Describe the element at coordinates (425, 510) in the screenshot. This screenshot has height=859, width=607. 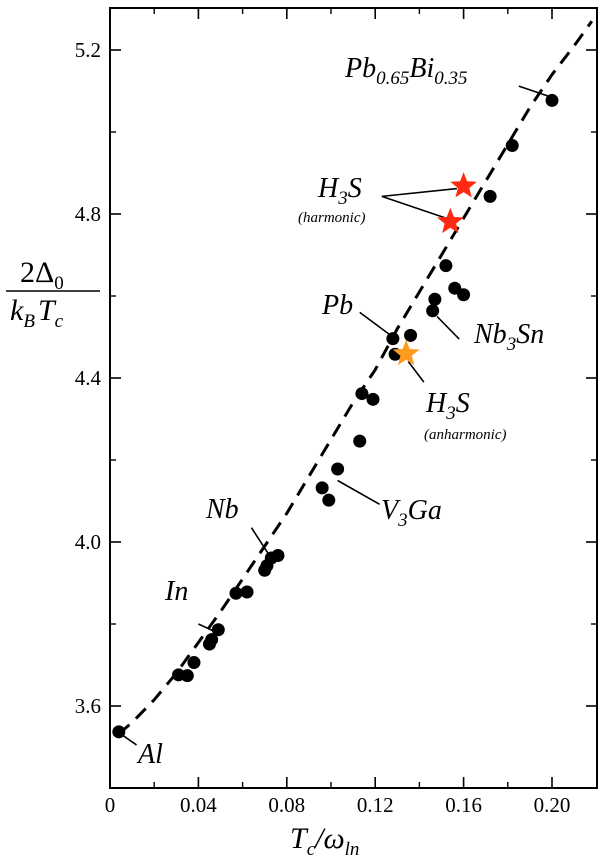
I see `annotation-v3ga-ga: Ga` at that location.